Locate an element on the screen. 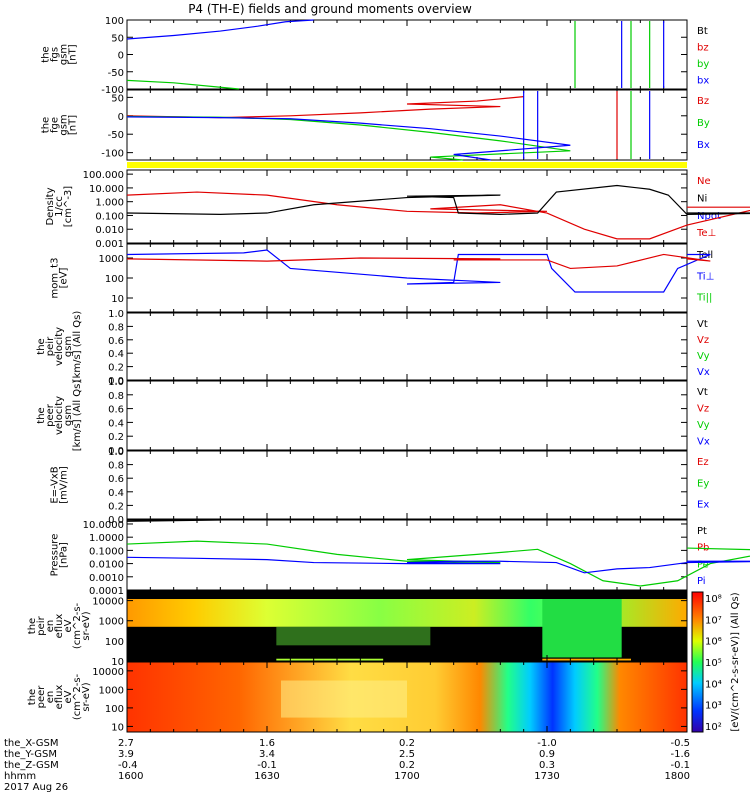 Image resolution: width=750 pixels, height=800 pixels. y-axis-label: eV is located at coordinates (68, 625).